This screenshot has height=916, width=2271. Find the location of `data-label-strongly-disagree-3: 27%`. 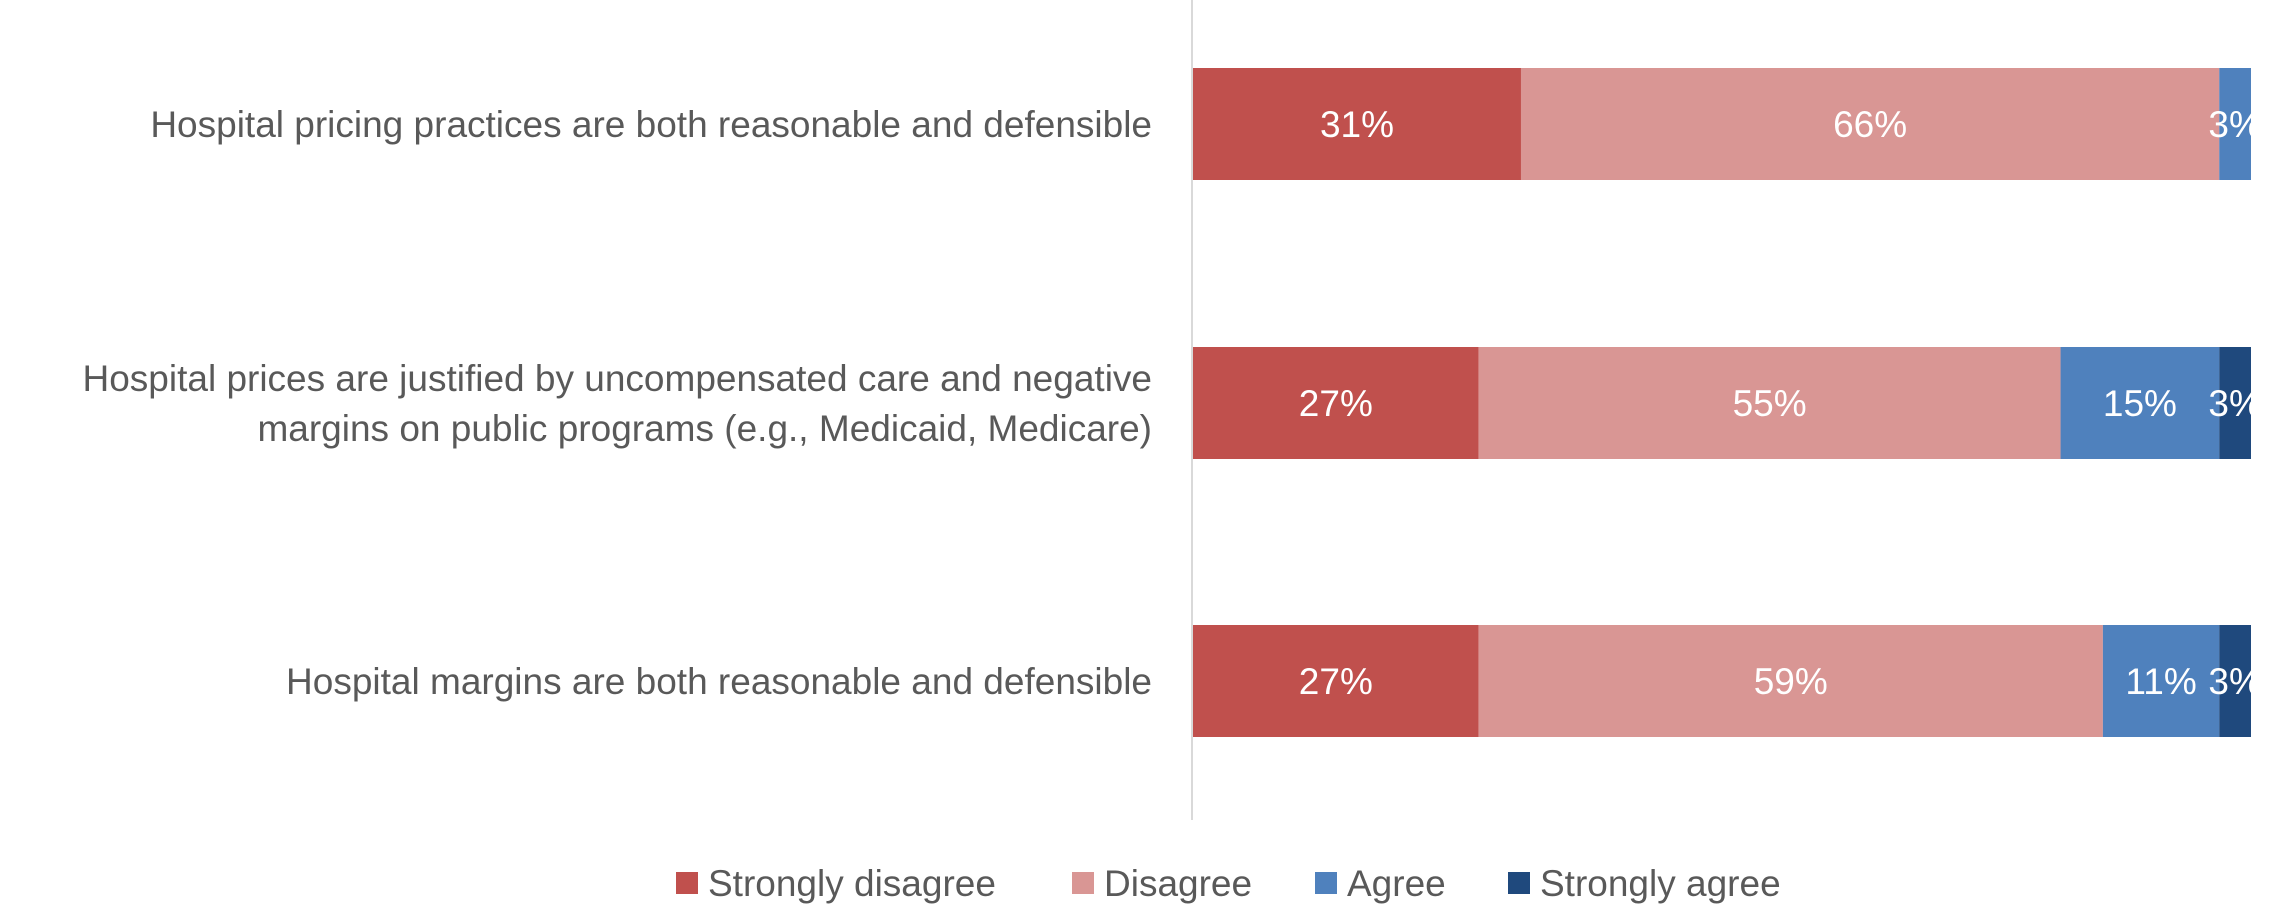

data-label-strongly-disagree-3: 27% is located at coordinates (1336, 681).